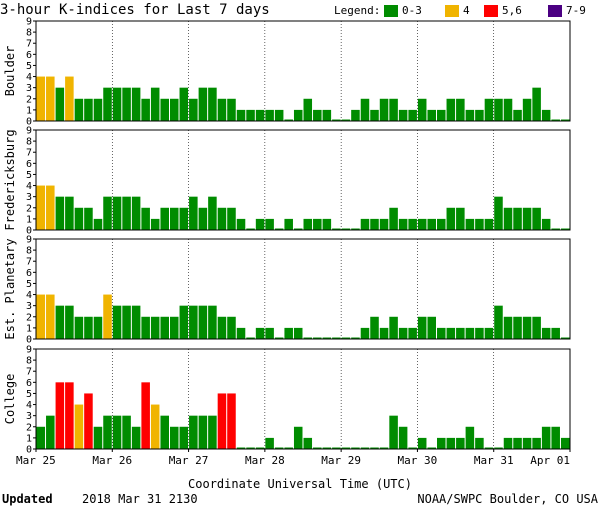 The height and width of the screenshot is (510, 600). I want to click on y-tick-label-est-planetary-0: 0, so click(29, 340).